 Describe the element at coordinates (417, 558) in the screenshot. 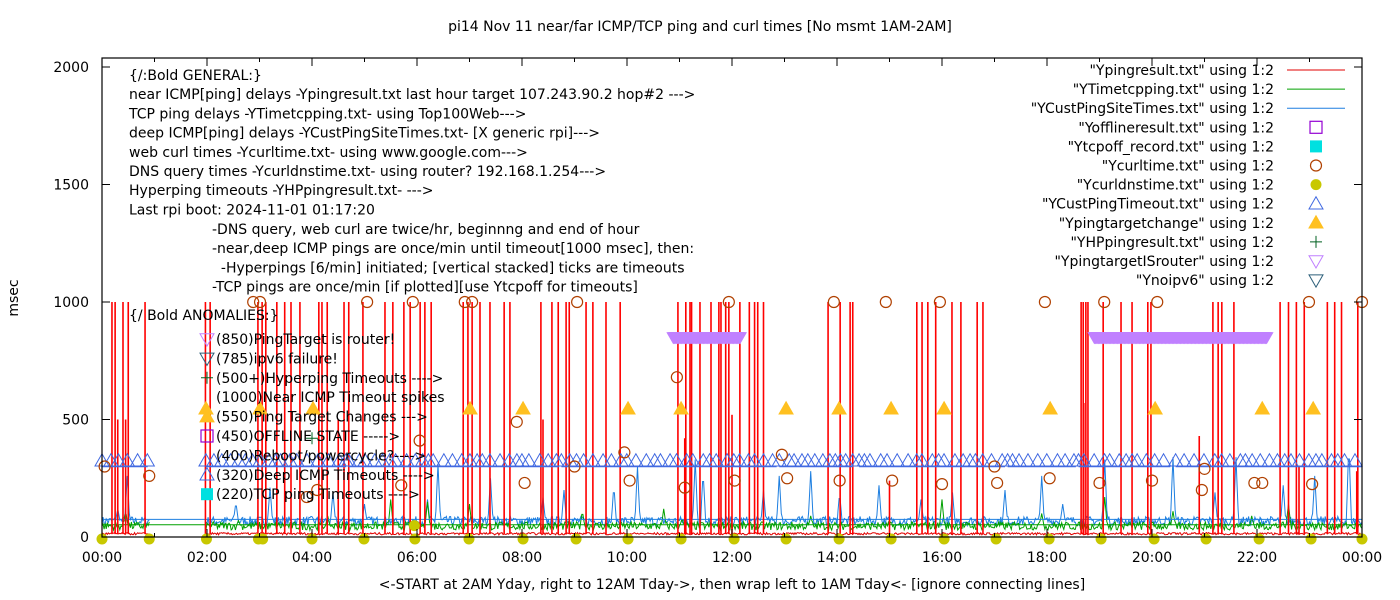

I see `x-tick-label: 06:00` at that location.